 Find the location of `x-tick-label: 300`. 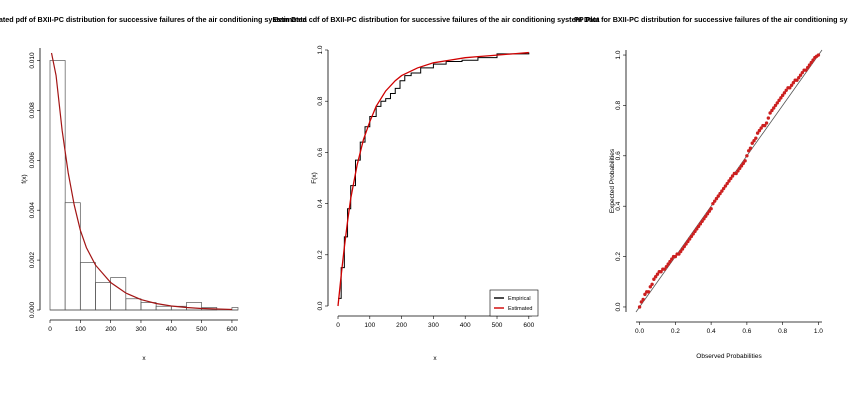

x-tick-label: 300 is located at coordinates (433, 325).